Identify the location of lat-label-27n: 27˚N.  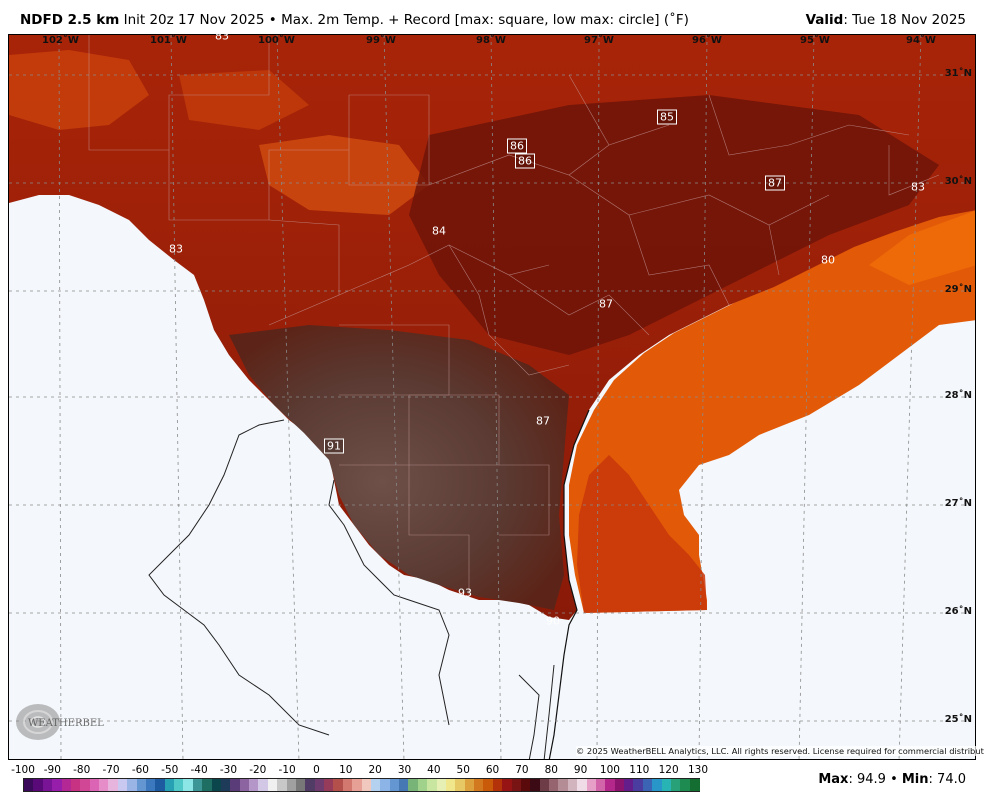
(958, 503).